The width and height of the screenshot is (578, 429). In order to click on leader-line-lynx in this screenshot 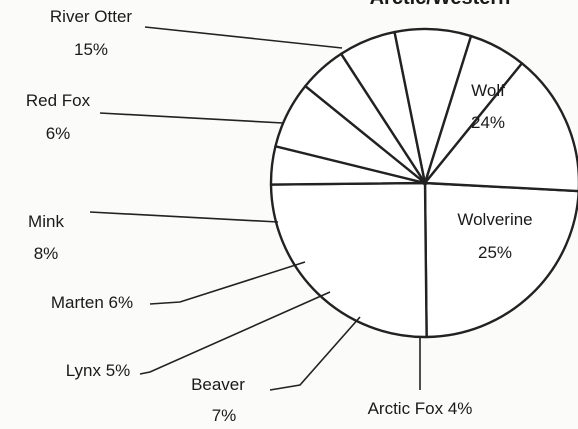, I will do `click(235, 333)`.